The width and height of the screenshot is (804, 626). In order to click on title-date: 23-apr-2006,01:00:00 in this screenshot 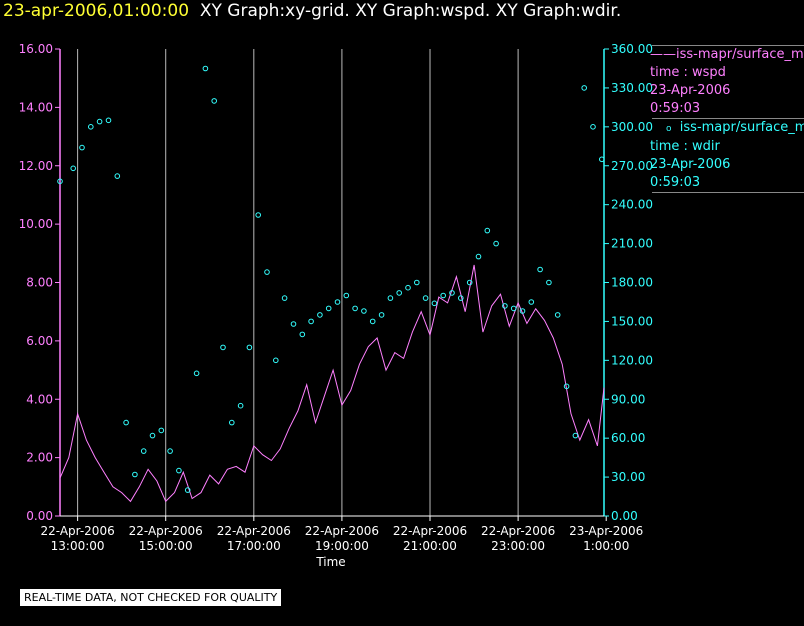, I will do `click(96, 11)`.